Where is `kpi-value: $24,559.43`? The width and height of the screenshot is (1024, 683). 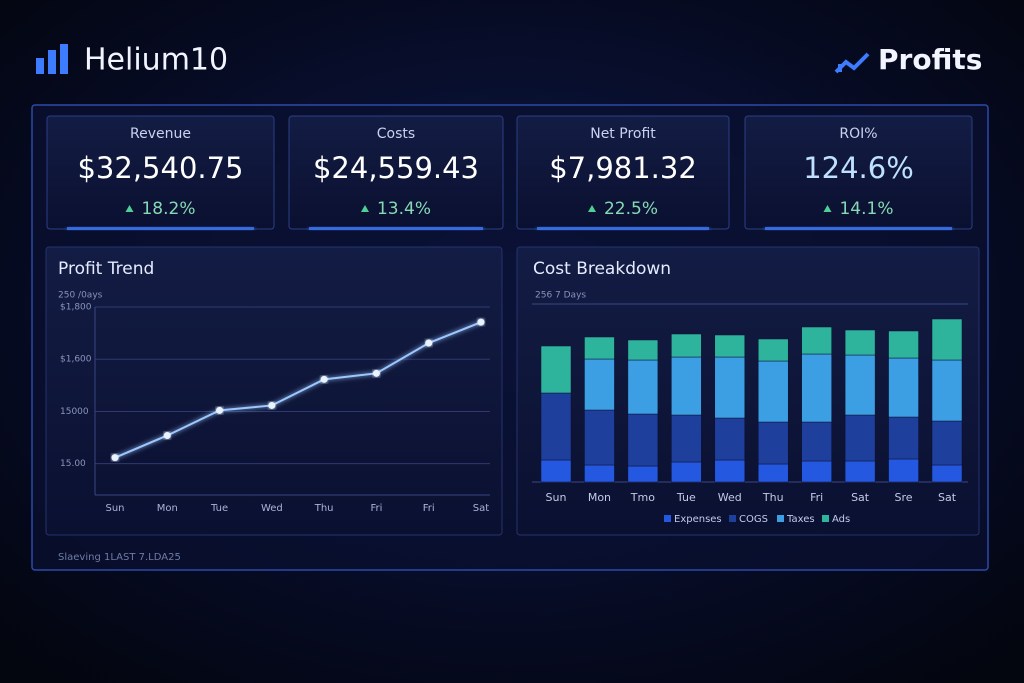
kpi-value: $24,559.43 is located at coordinates (396, 168).